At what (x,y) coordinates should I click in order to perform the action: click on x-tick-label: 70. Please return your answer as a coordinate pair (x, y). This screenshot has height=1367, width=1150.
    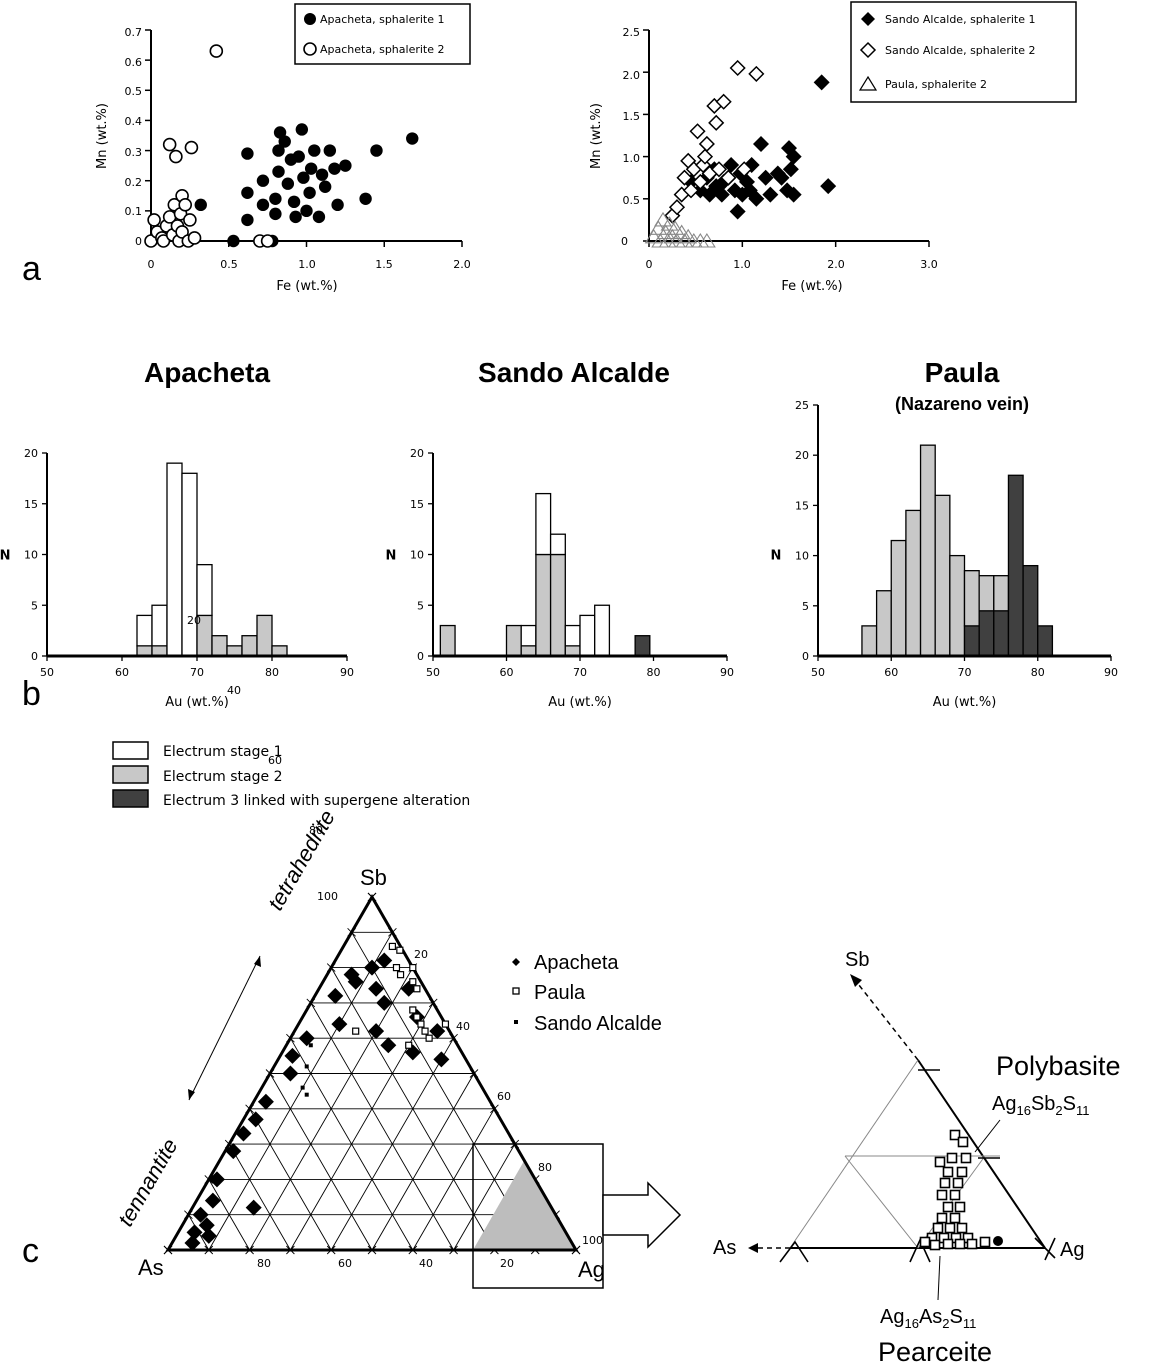
    Looking at the image, I should click on (965, 672).